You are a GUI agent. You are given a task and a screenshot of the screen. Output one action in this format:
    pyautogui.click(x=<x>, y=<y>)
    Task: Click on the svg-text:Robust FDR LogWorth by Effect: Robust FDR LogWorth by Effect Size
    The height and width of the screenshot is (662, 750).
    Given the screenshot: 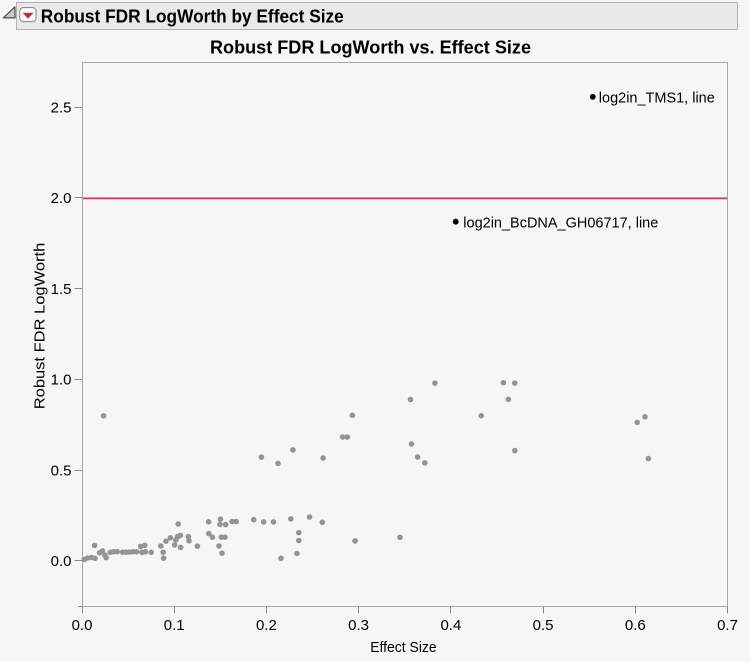 What is the action you would take?
    pyautogui.click(x=192, y=17)
    